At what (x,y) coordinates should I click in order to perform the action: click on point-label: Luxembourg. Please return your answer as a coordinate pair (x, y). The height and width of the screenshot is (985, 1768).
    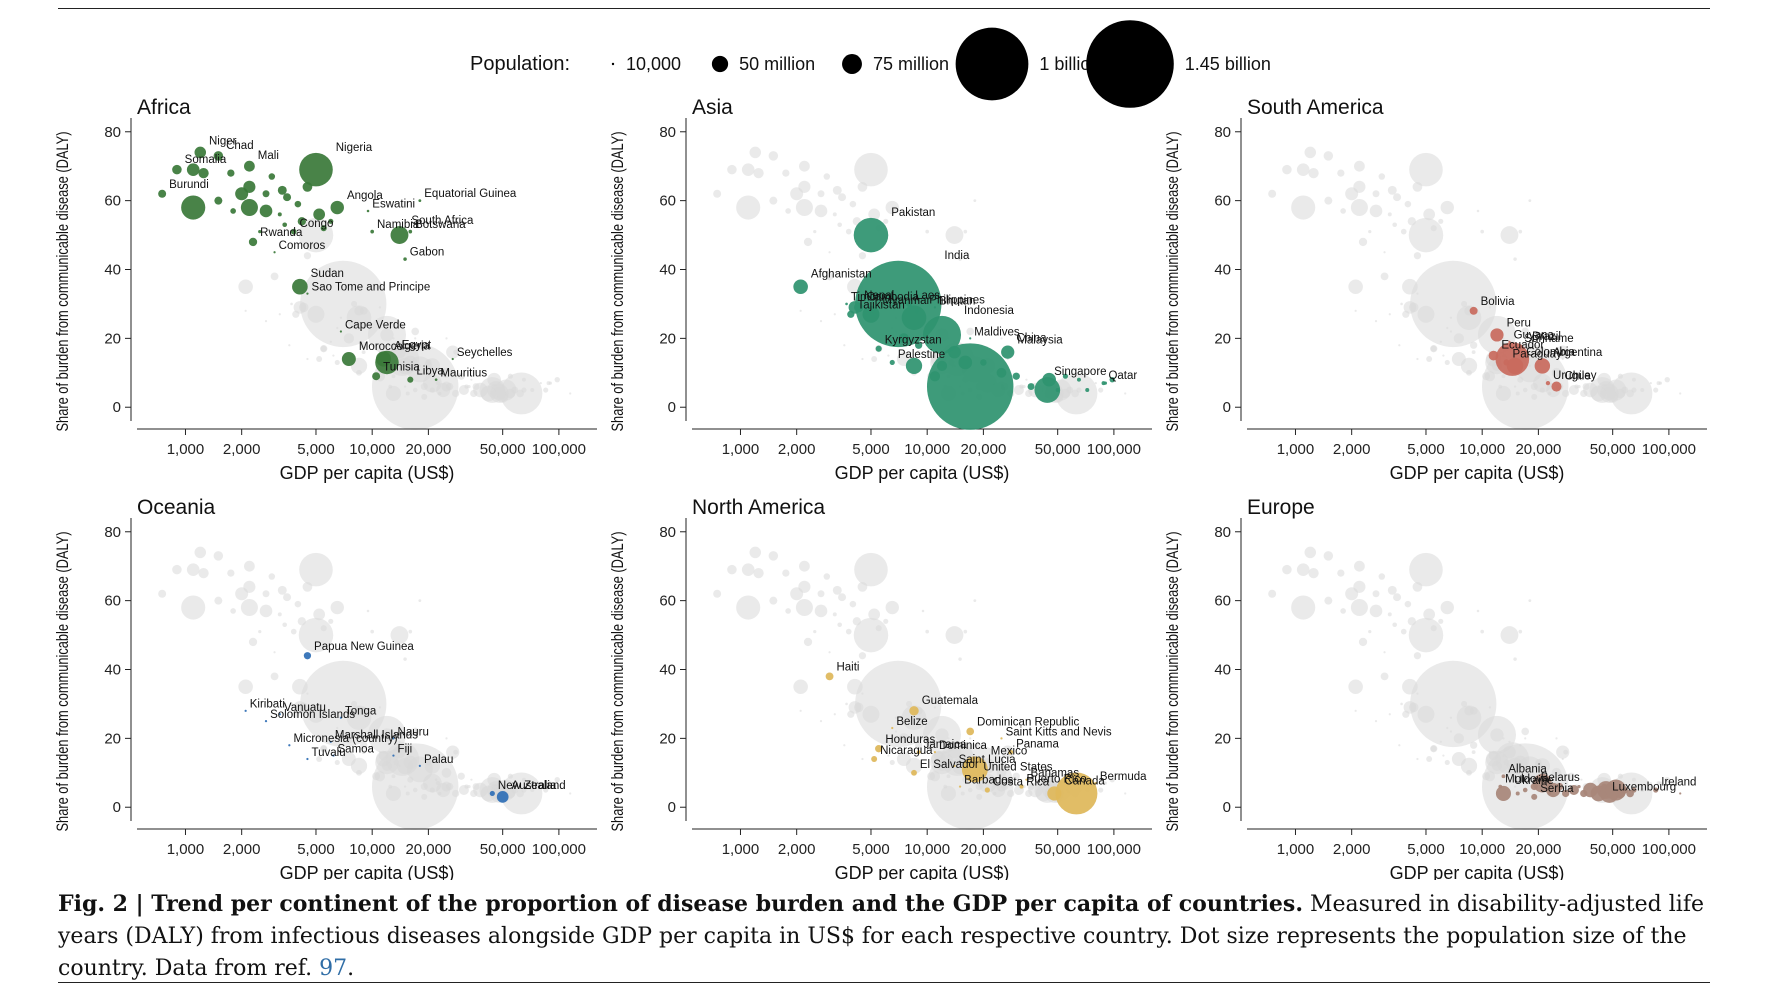
    Looking at the image, I should click on (1644, 787).